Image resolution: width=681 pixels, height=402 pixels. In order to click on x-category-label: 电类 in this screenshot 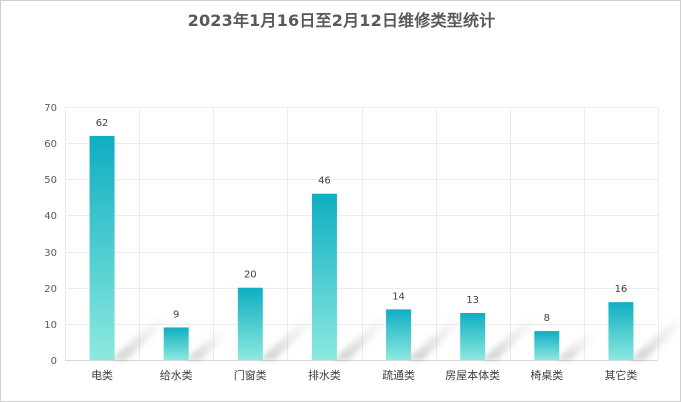, I will do `click(102, 375)`.